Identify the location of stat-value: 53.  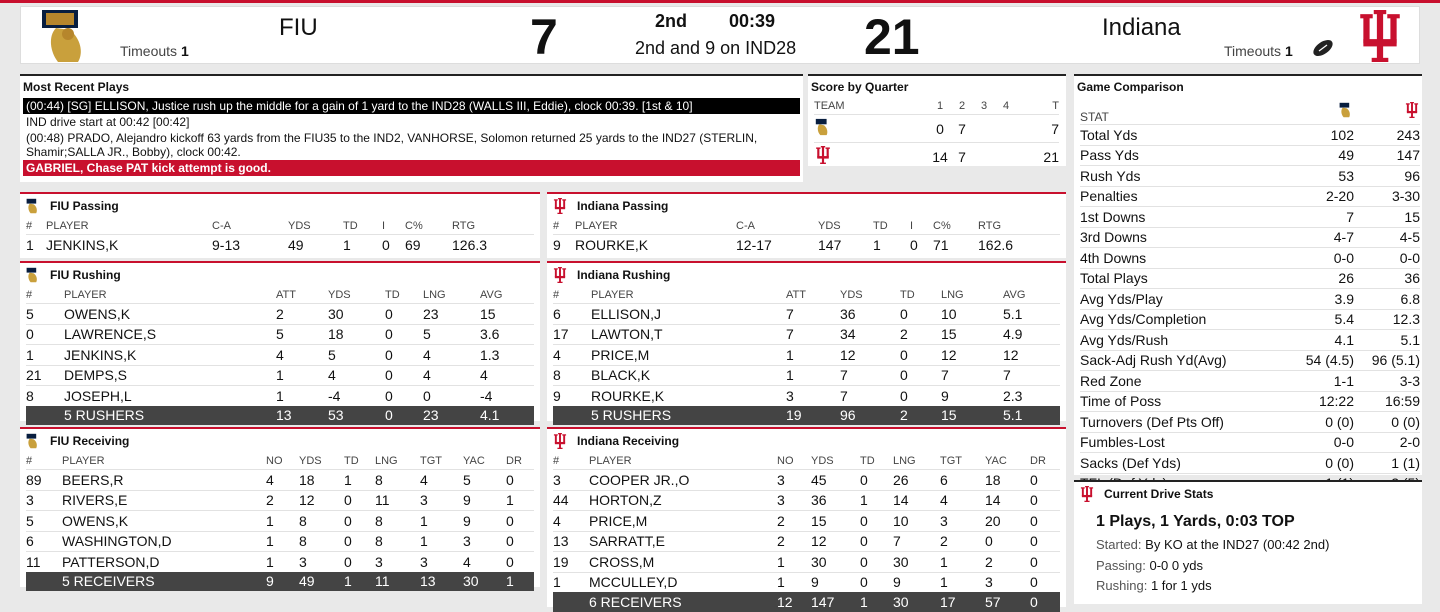
(1323, 175).